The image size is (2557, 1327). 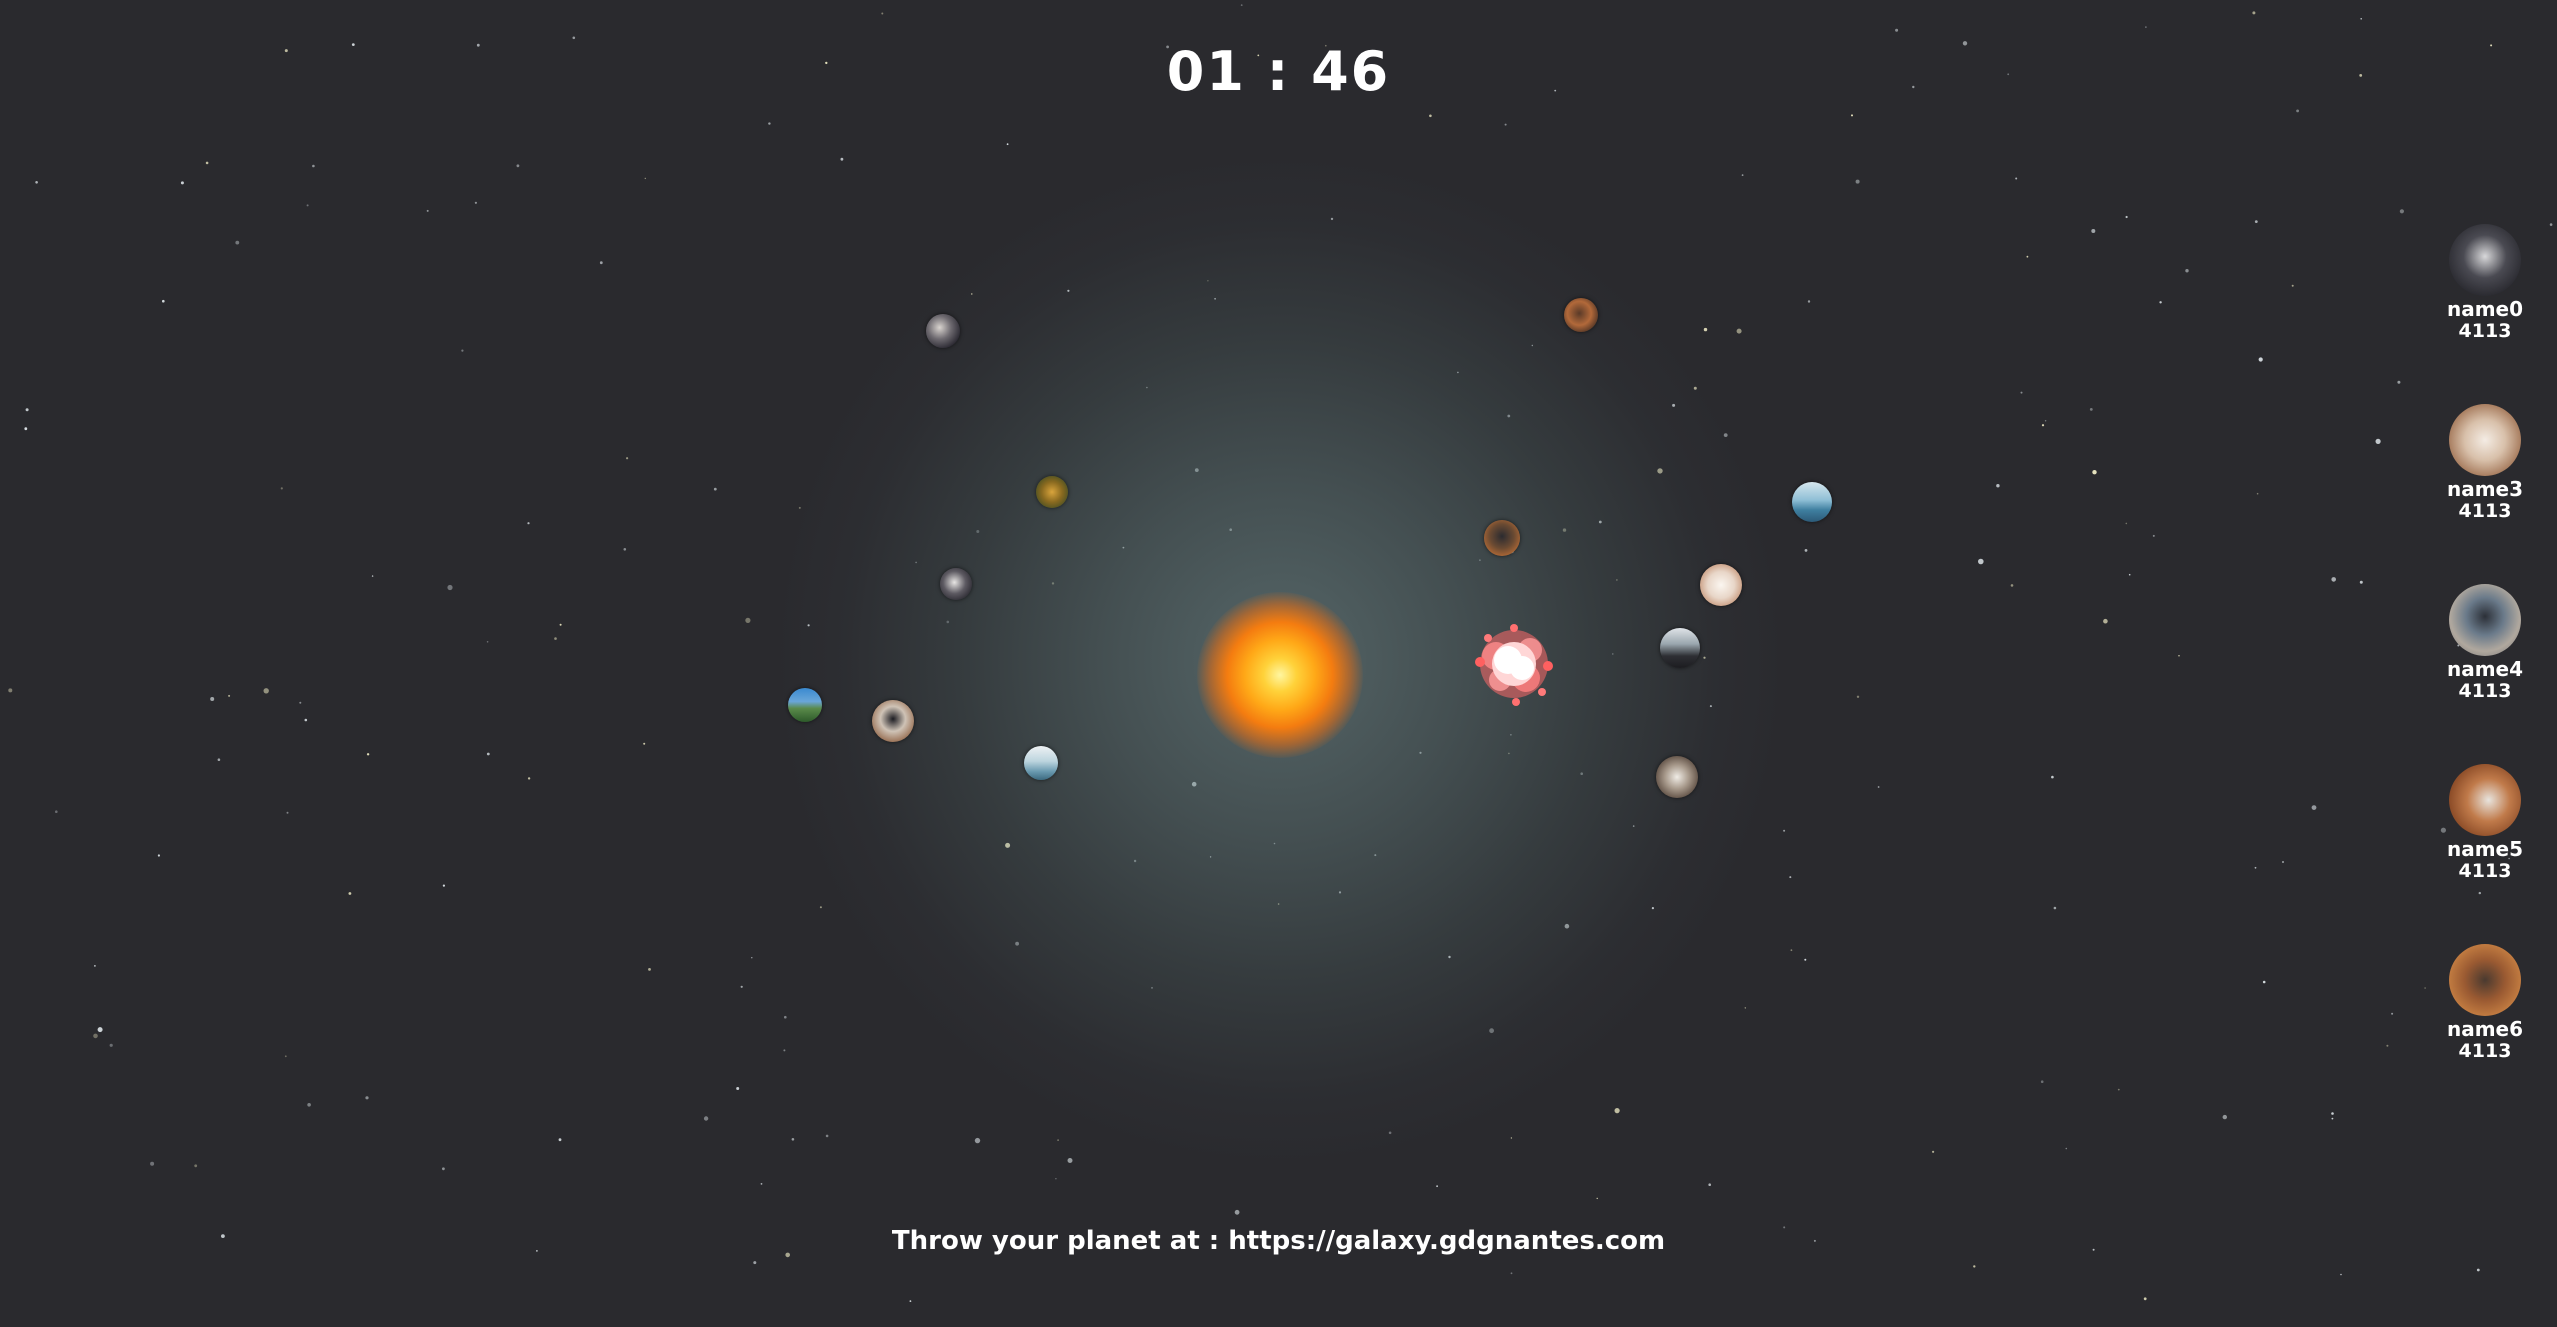 What do you see at coordinates (2485, 849) in the screenshot?
I see `player-name: name5` at bounding box center [2485, 849].